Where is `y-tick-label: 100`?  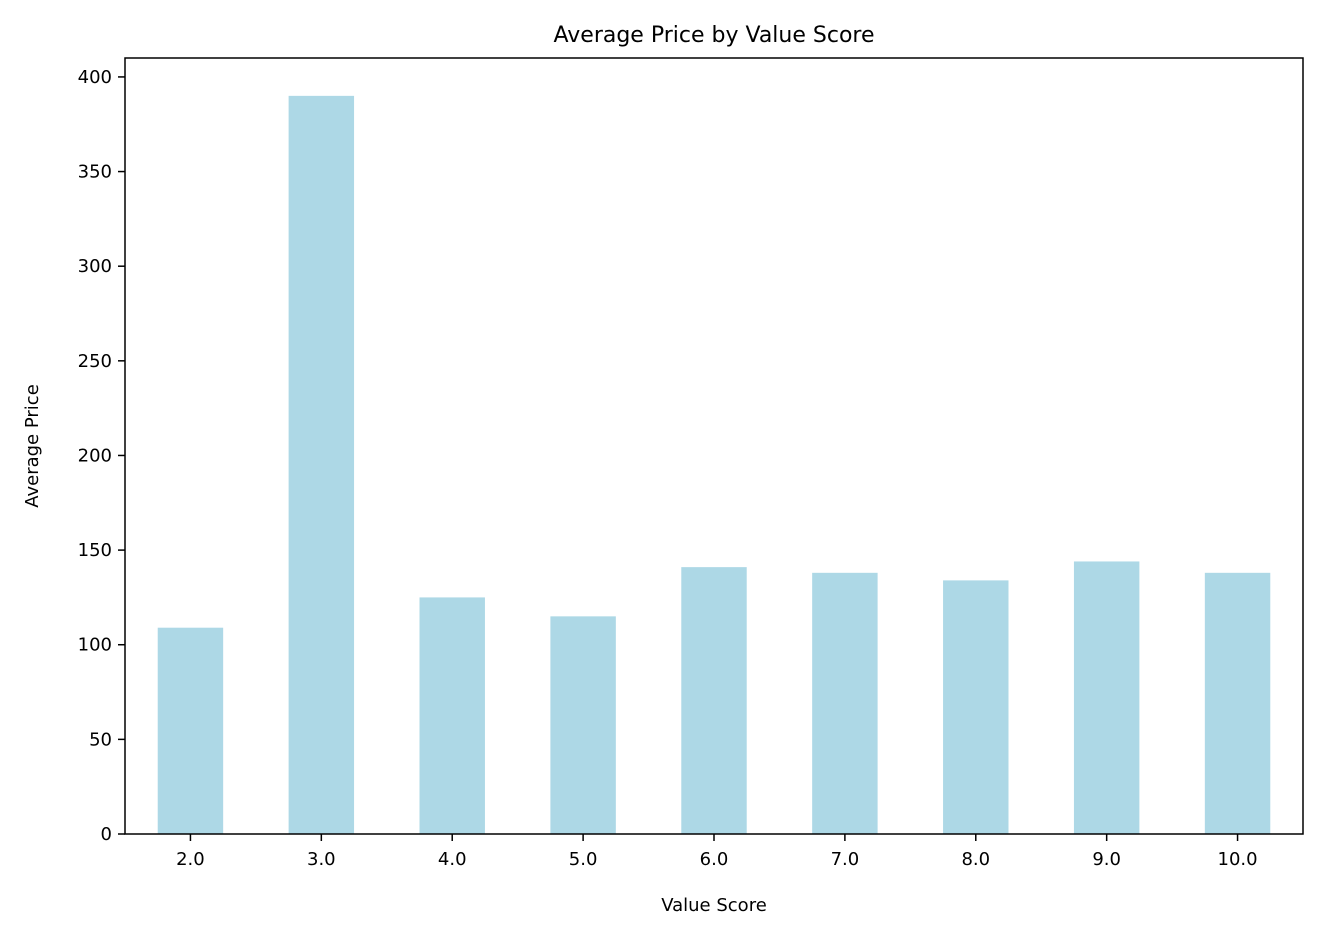 y-tick-label: 100 is located at coordinates (95, 645).